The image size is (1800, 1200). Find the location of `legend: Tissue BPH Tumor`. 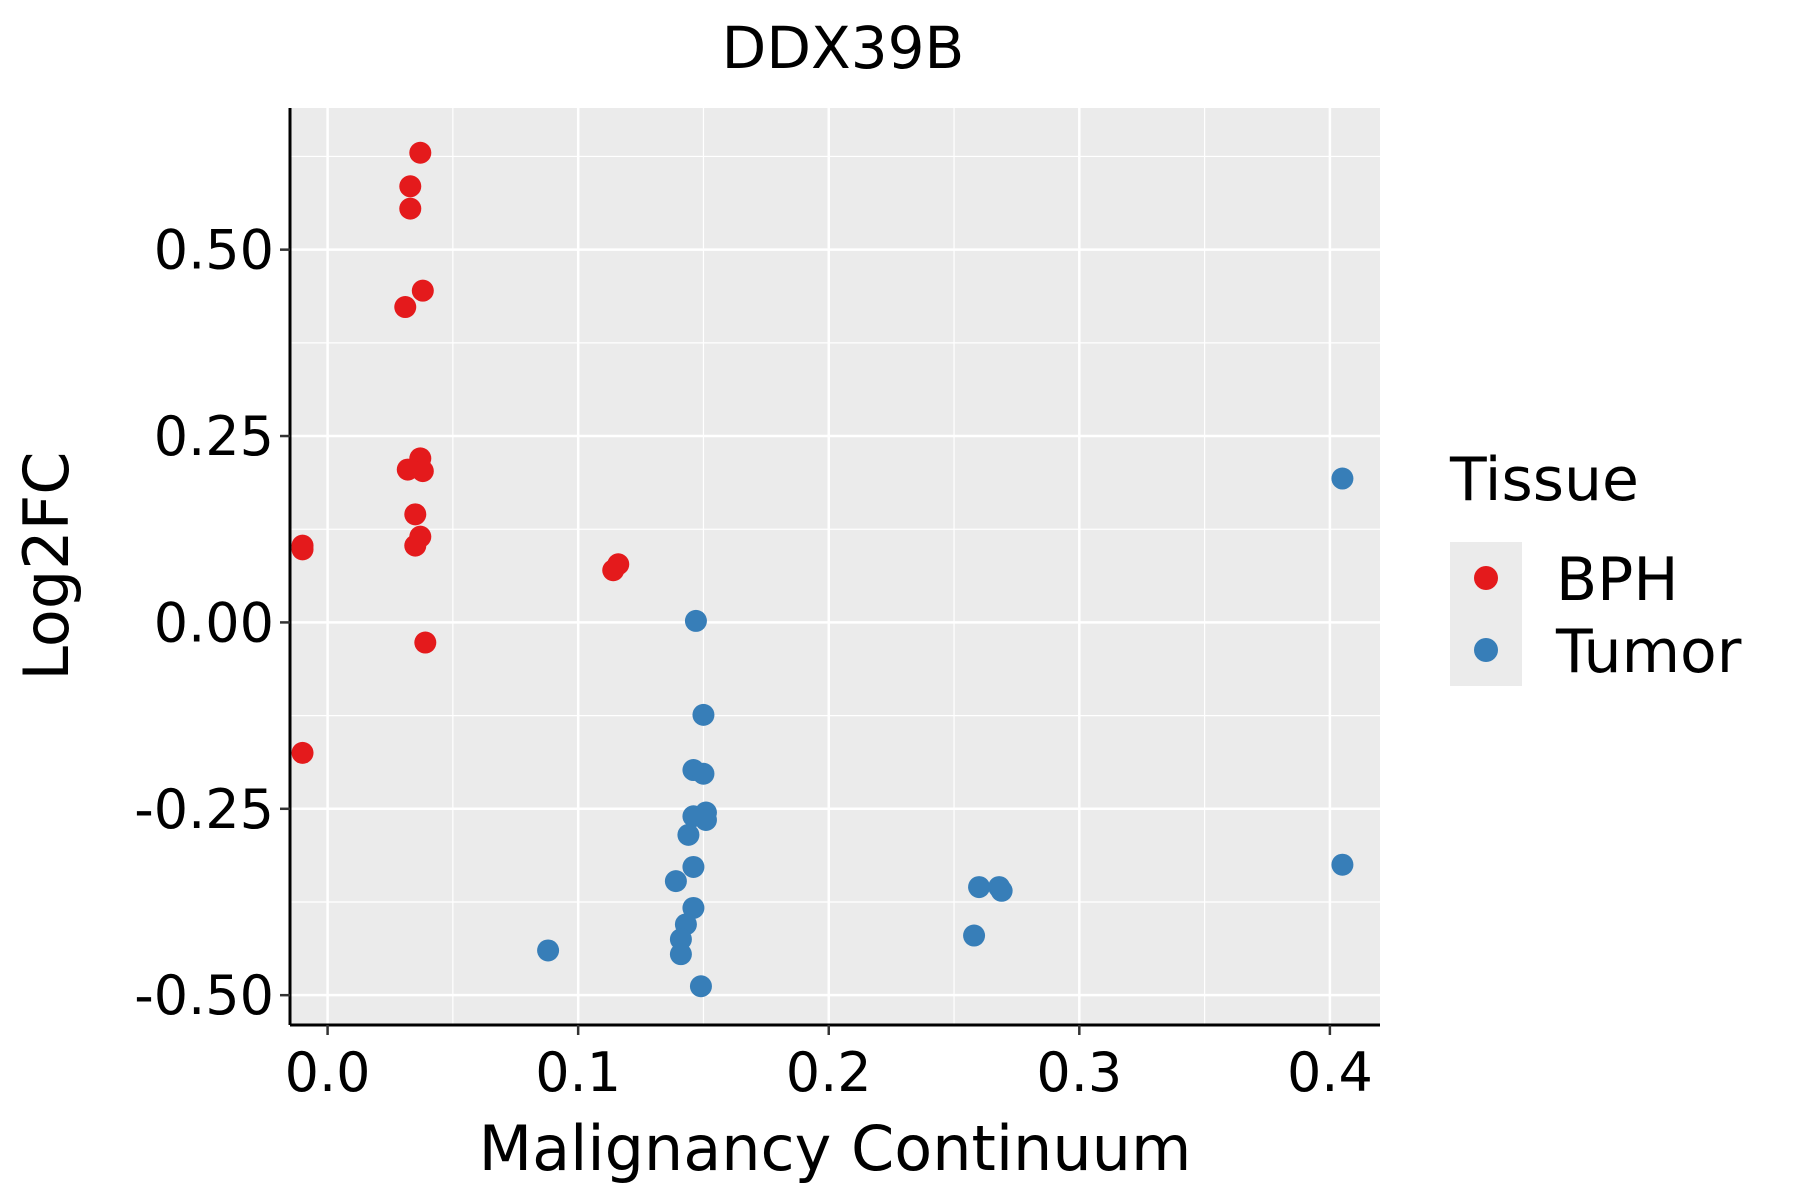

legend: Tissue BPH Tumor is located at coordinates (1595, 566).